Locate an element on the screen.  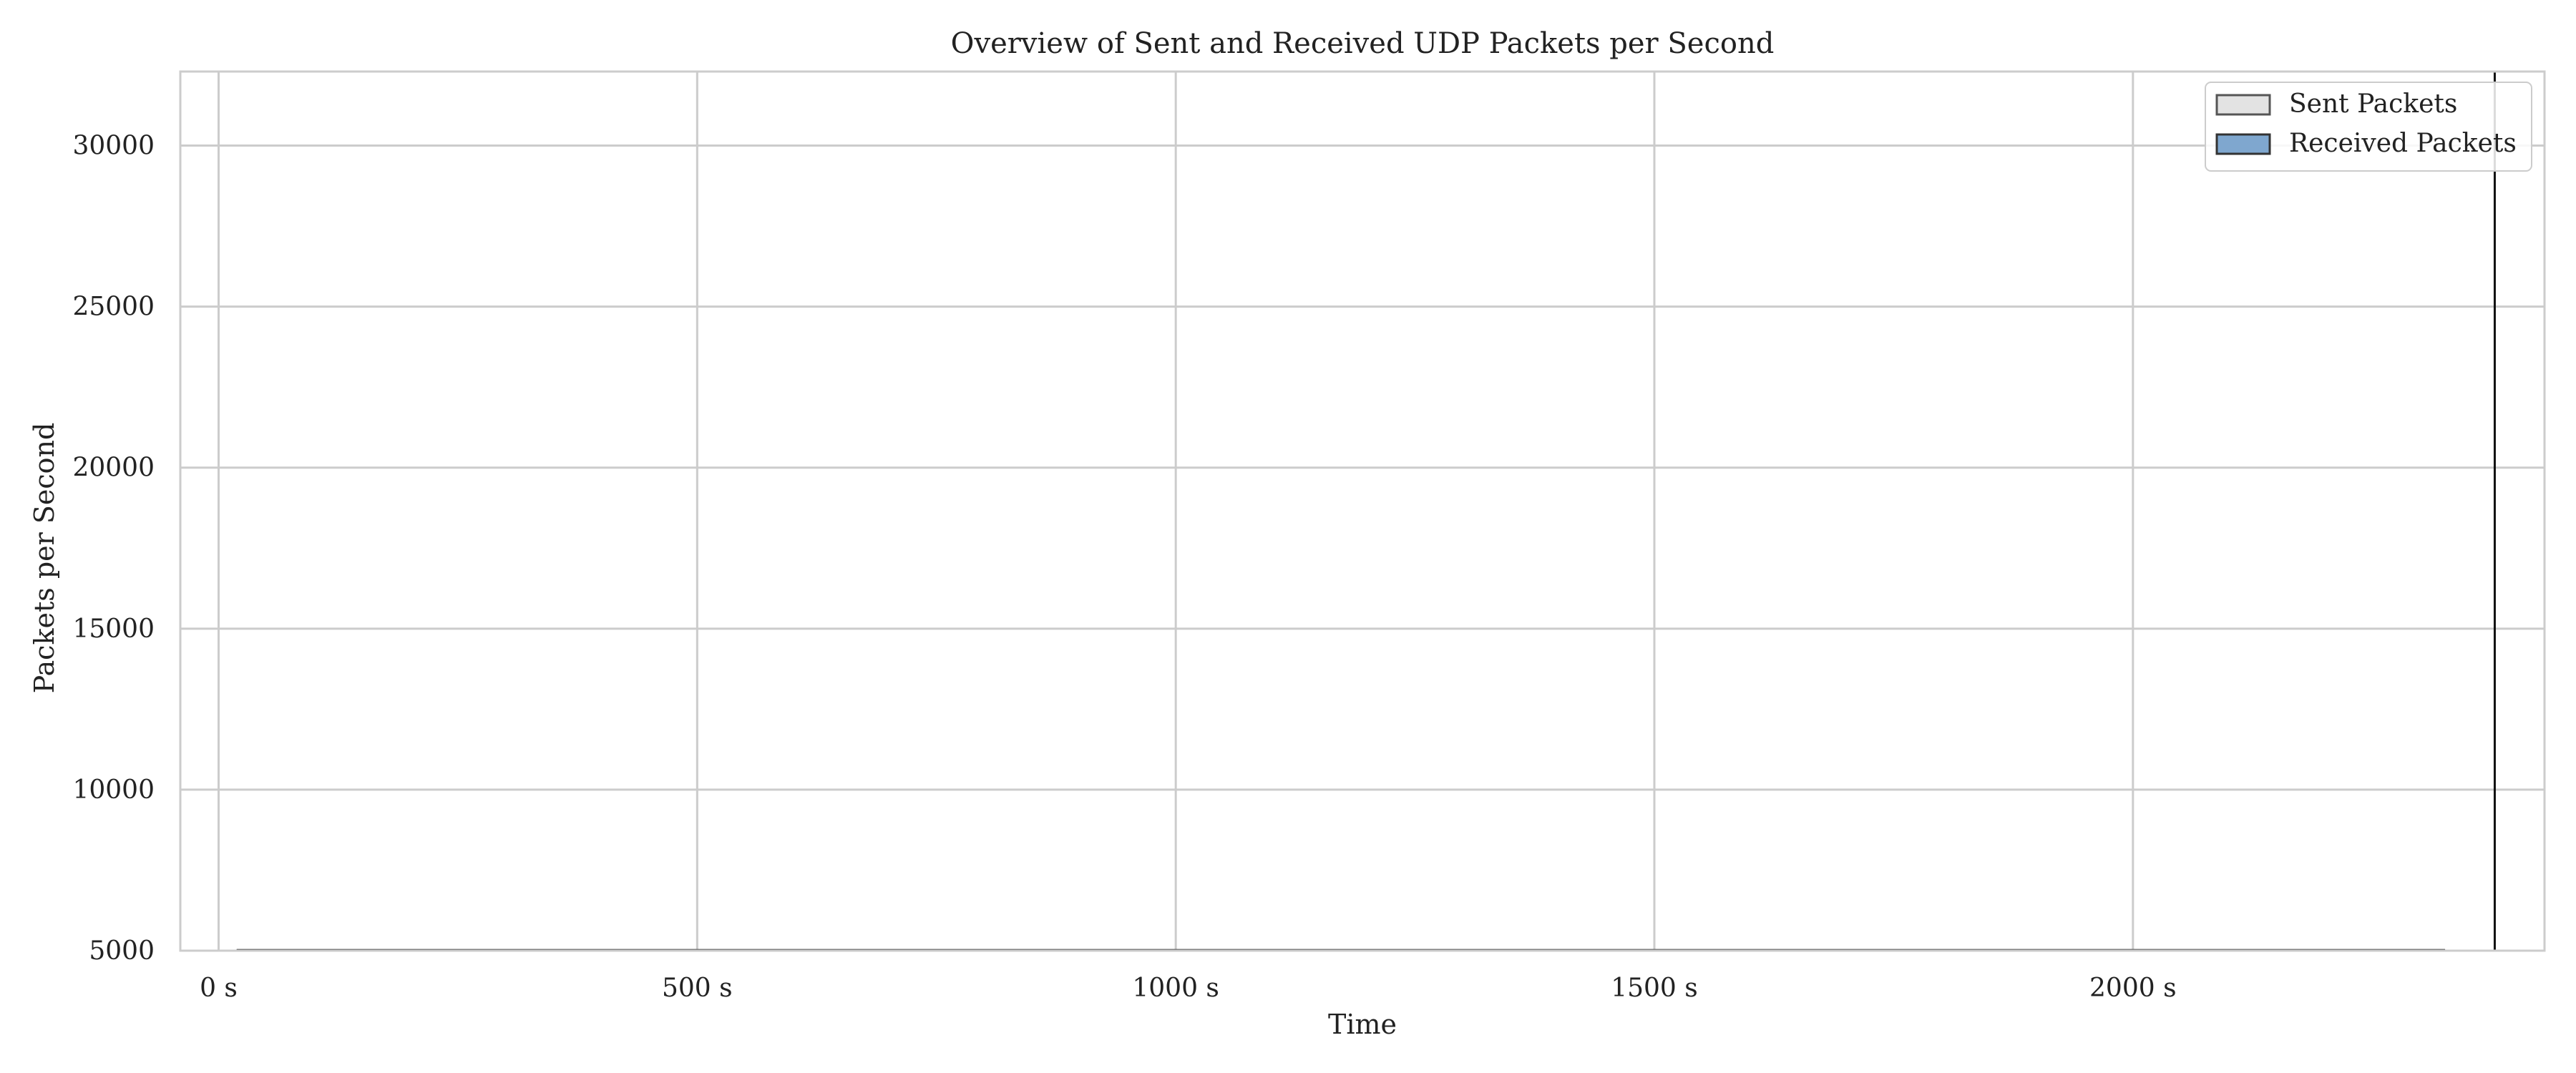
legend-box is located at coordinates (2368, 127).